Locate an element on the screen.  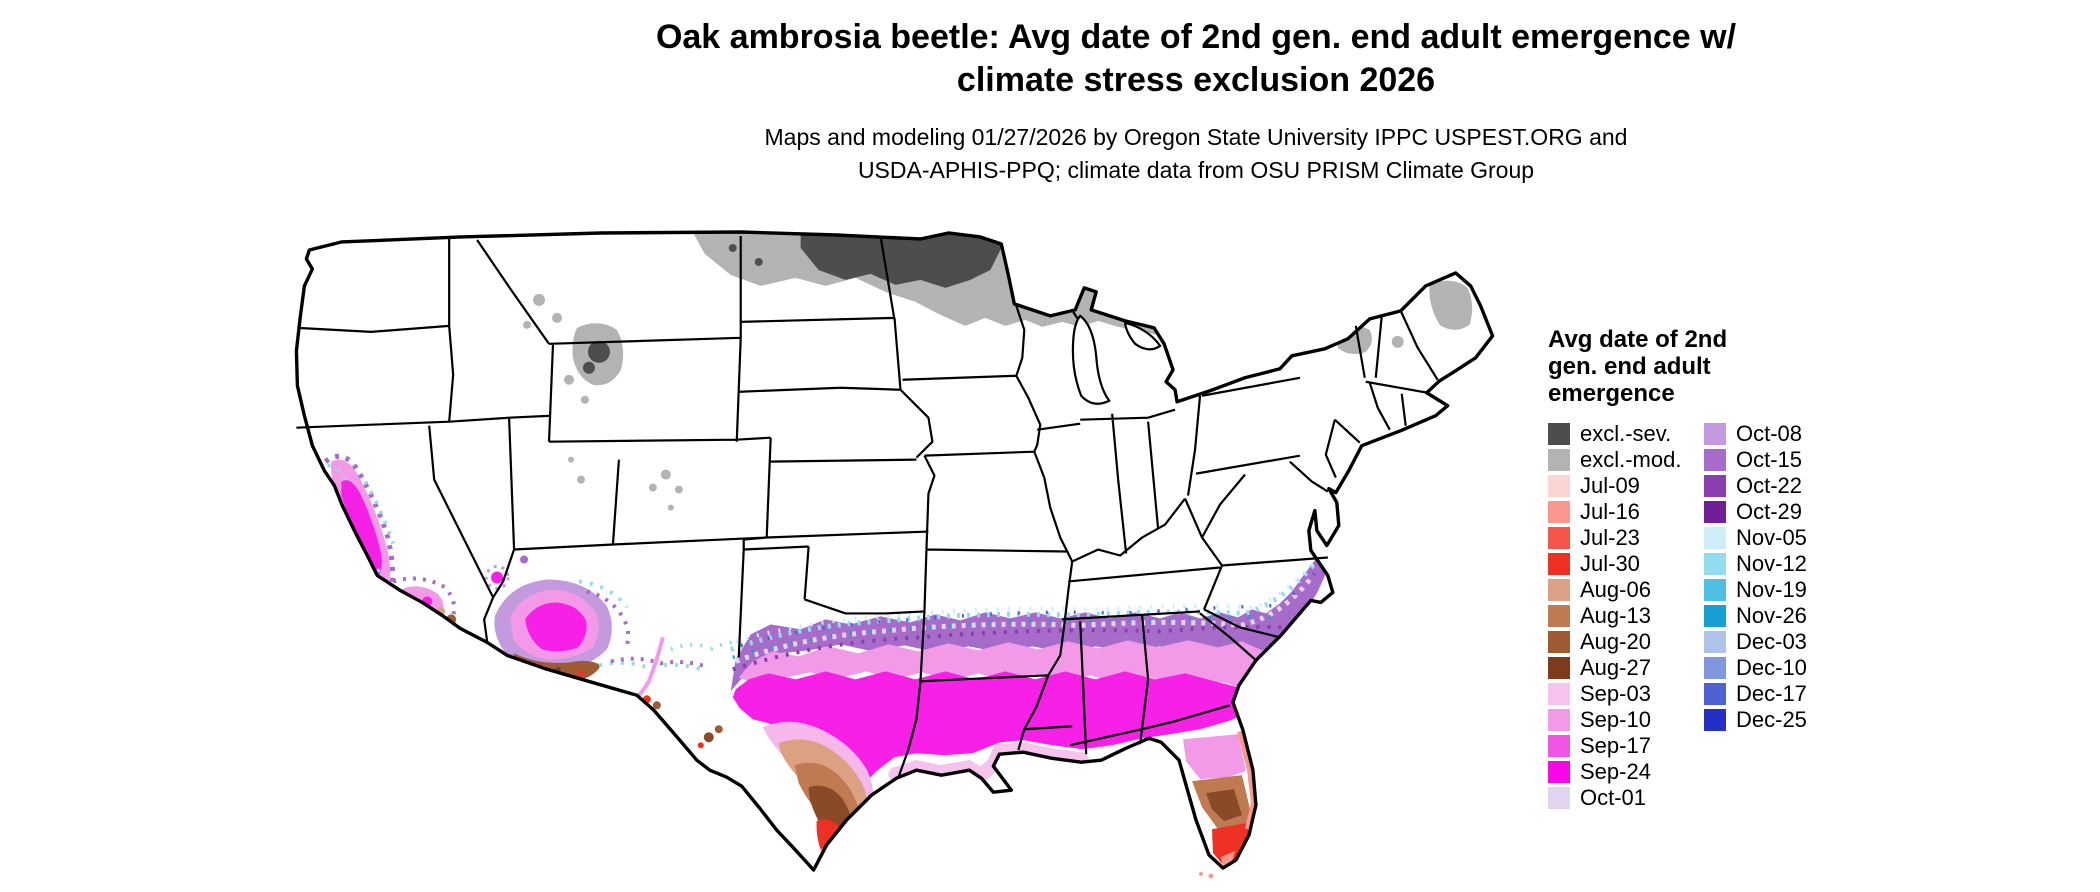
legend-label: Sep-10 is located at coordinates (1615, 720).